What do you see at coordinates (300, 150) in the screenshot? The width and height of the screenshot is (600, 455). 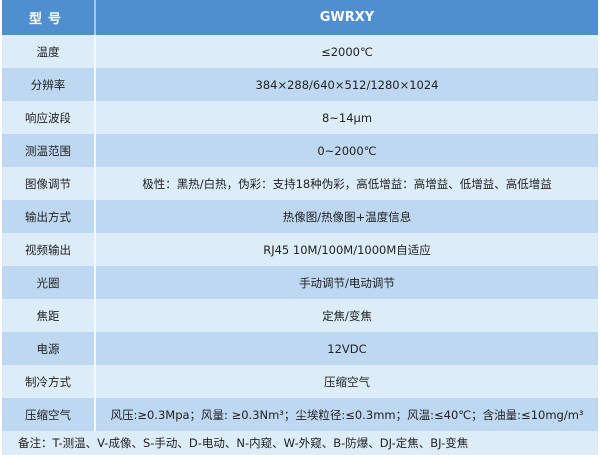 I see `table-row: 测温范围 0~2000℃` at bounding box center [300, 150].